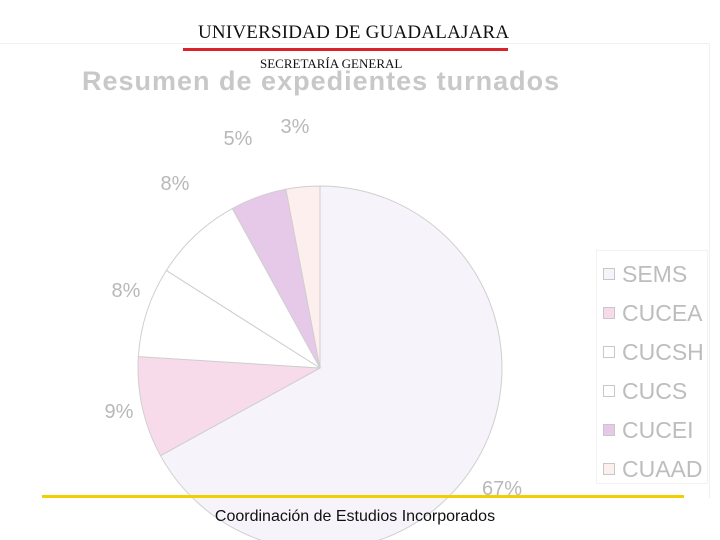 The width and height of the screenshot is (720, 540). I want to click on footer-yellow-rule, so click(363, 496).